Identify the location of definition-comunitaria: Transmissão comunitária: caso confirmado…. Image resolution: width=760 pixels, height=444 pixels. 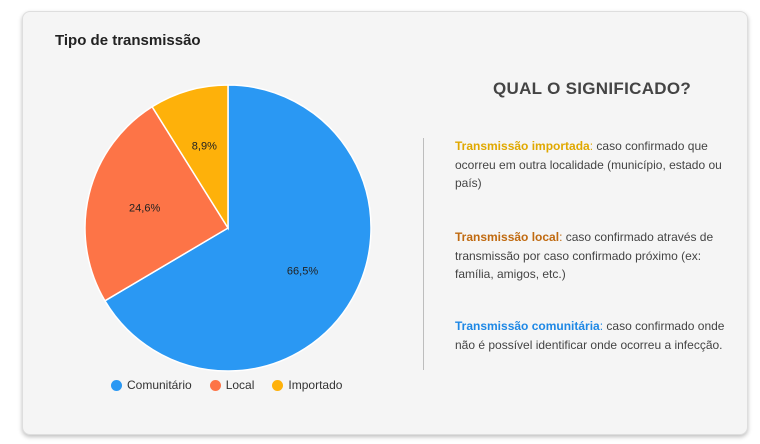
(590, 335).